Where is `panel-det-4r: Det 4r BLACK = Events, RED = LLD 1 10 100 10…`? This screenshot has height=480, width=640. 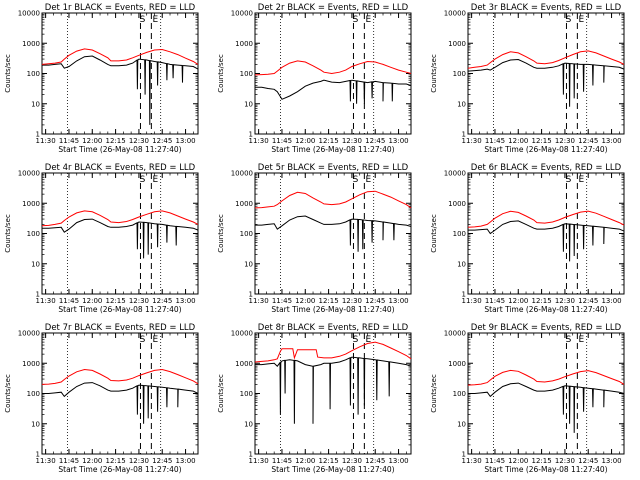 panel-det-4r: Det 4r BLACK = Events, RED = LLD 1 10 100 10… is located at coordinates (101, 238).